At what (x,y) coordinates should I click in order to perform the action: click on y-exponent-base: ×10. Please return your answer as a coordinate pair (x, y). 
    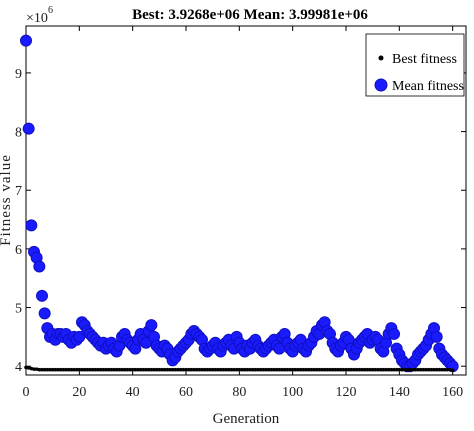
    Looking at the image, I should click on (37, 18).